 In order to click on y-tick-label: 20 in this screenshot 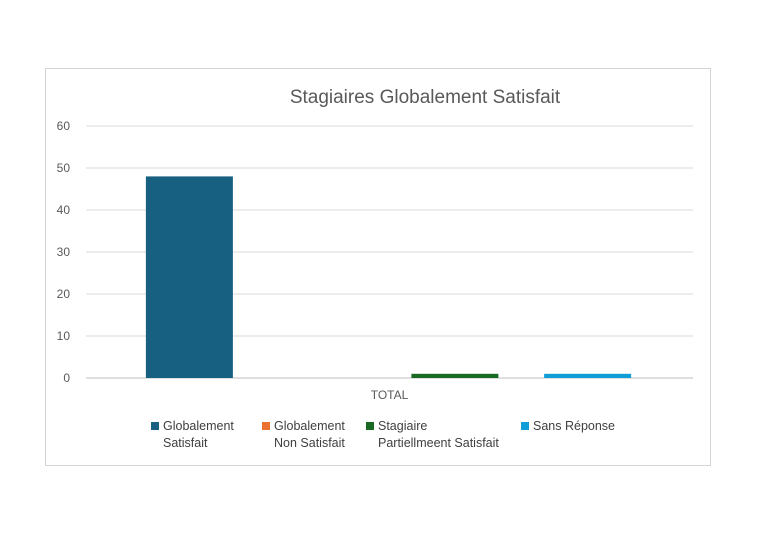, I will do `click(64, 294)`.